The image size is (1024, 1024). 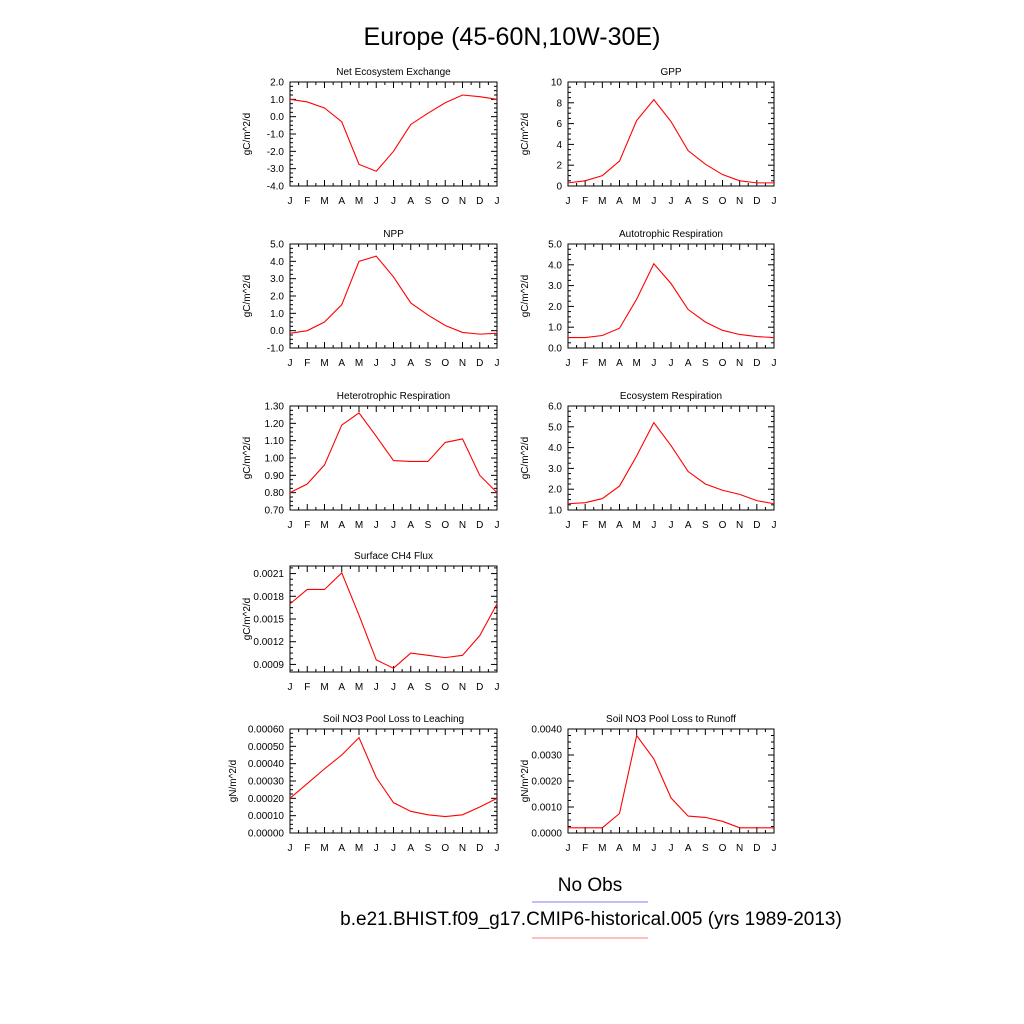 What do you see at coordinates (276, 135) in the screenshot?
I see `y-tick-label: -1.0` at bounding box center [276, 135].